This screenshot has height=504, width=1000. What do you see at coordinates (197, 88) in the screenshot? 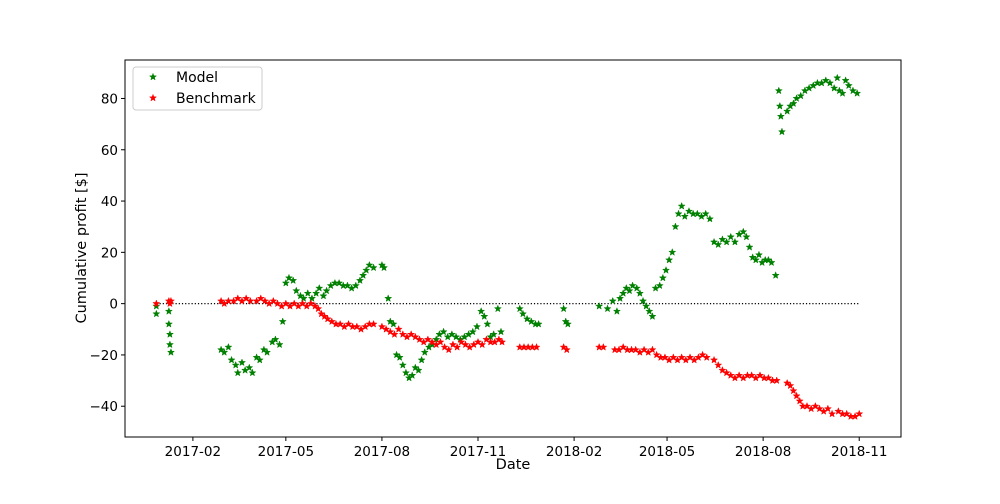
I see `legend: Model Benchmark` at bounding box center [197, 88].